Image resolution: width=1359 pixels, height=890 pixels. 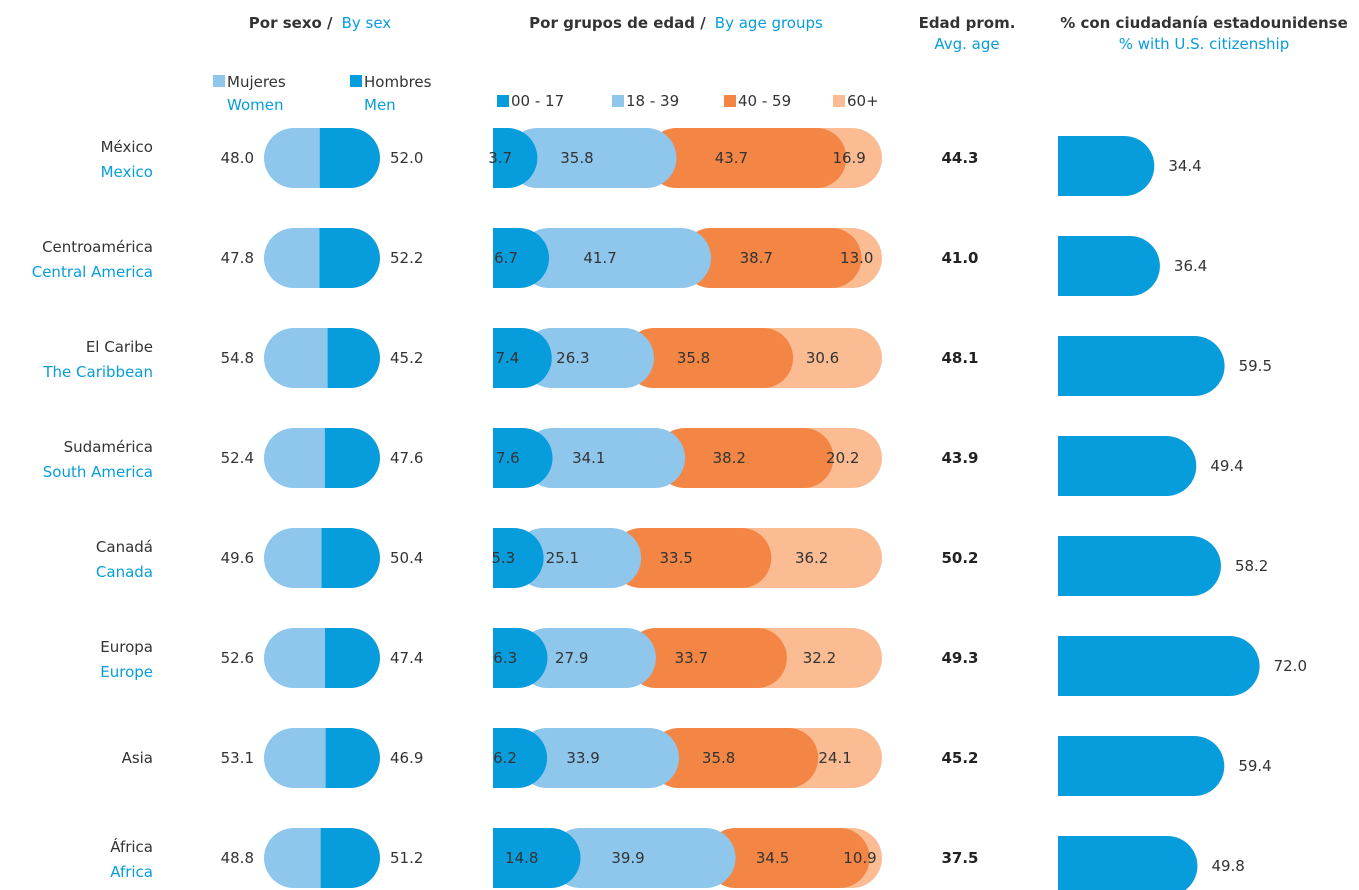 I want to click on age-value-label-3: 36.2, so click(x=811, y=558).